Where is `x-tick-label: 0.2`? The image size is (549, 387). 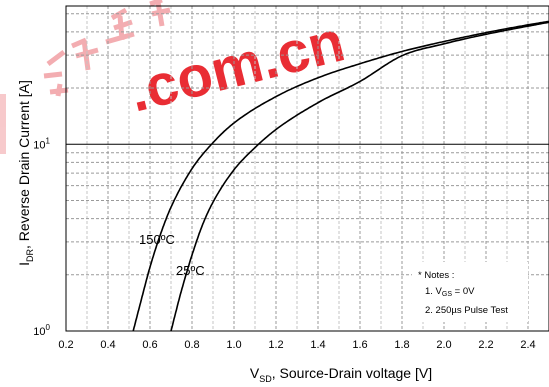
x-tick-label: 0.2 is located at coordinates (65, 345).